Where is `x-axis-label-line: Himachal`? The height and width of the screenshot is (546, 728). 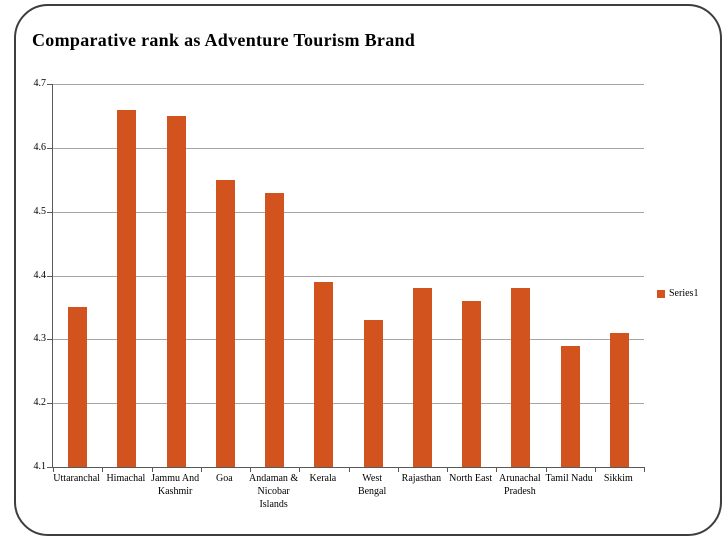 x-axis-label-line: Himachal is located at coordinates (126, 478).